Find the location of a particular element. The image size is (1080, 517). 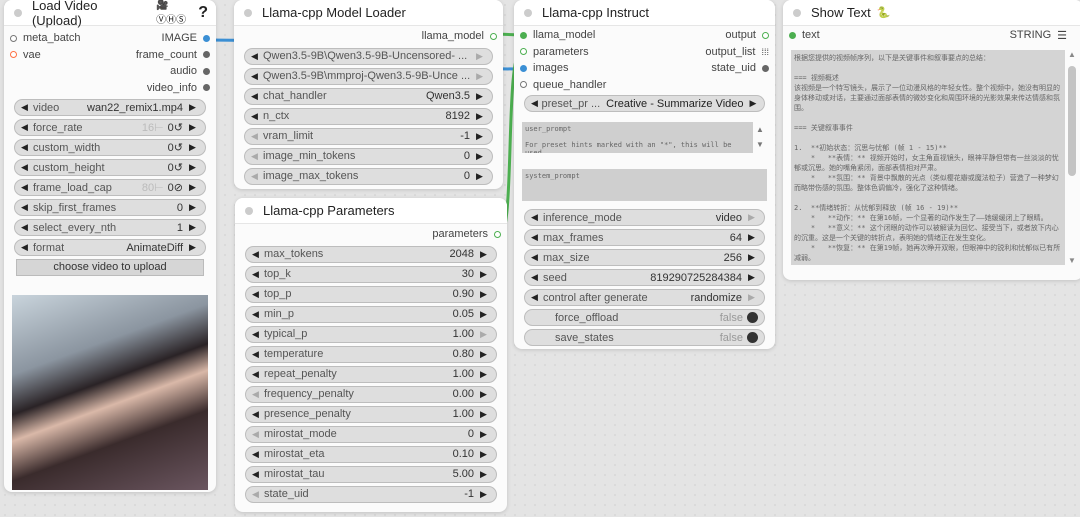

widget-top-k: ◀ top_k 30 ▶ is located at coordinates (371, 274).